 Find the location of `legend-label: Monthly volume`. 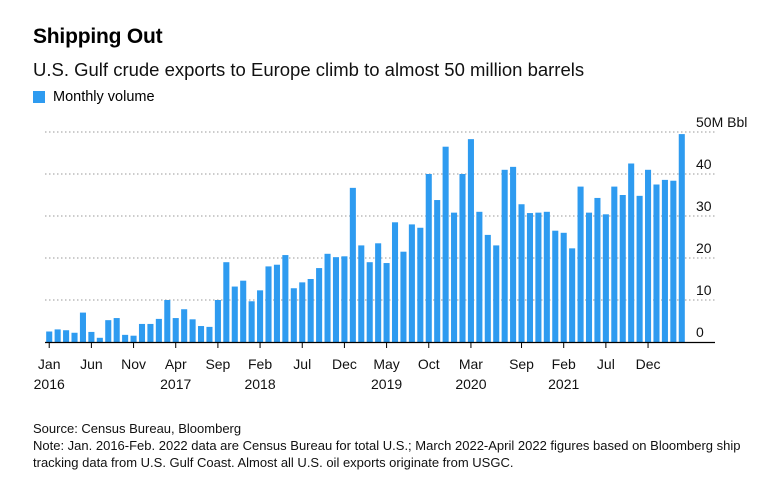

legend-label: Monthly volume is located at coordinates (104, 97).